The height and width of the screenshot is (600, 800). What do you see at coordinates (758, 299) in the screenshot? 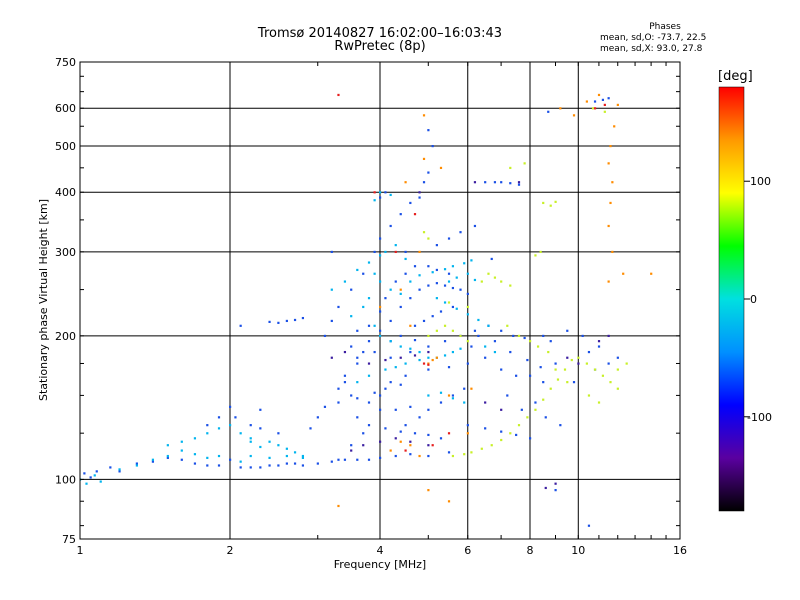
I see `colorbar-ticks: 100 0 -100` at bounding box center [758, 299].